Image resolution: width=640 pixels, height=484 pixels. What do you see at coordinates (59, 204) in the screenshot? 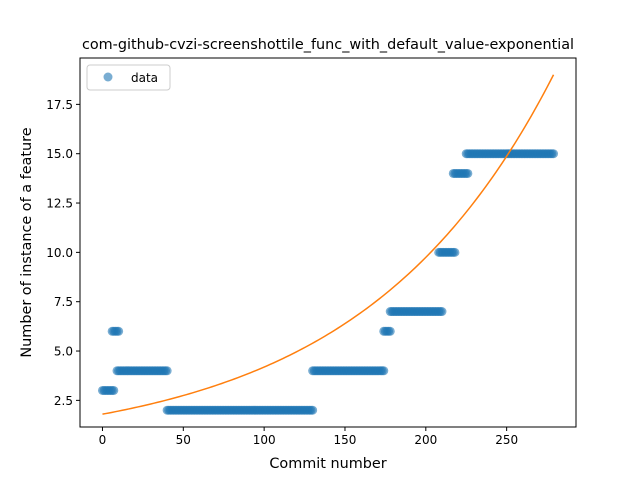
I see `y-tick-label: 12.5` at bounding box center [59, 204].